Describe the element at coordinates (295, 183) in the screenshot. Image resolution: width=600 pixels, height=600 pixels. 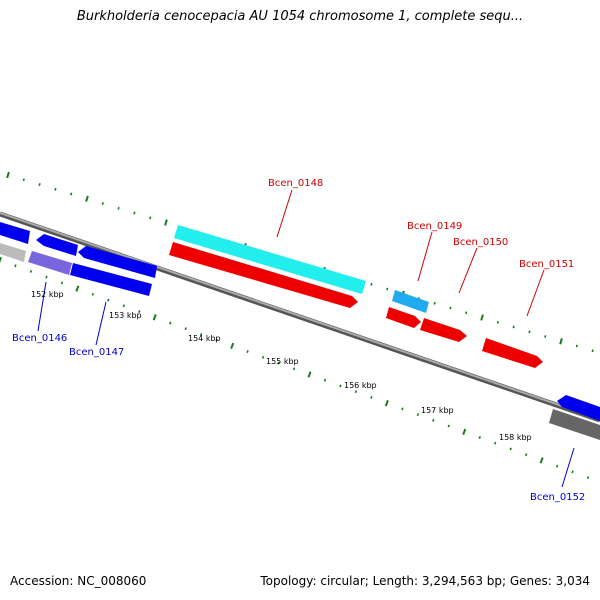
I see `gene-label-bcen-0148: Bcen_0148` at that location.